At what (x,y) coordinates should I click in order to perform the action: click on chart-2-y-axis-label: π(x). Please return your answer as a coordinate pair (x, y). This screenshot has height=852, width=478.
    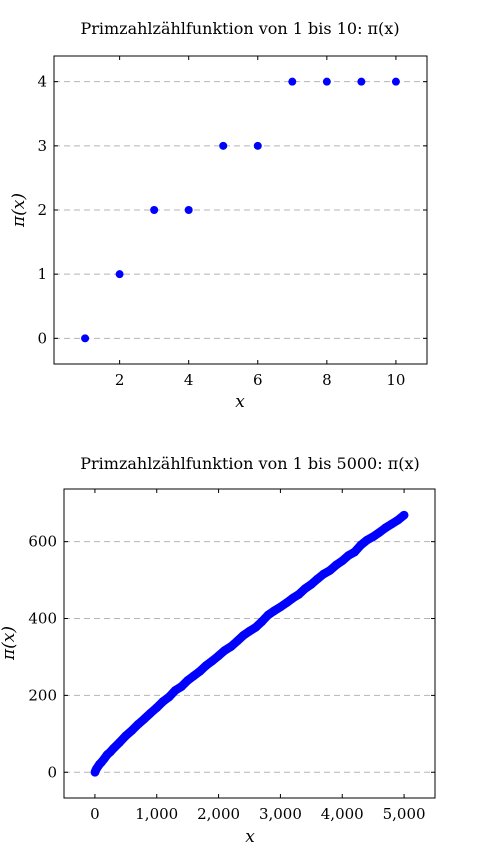
    Looking at the image, I should click on (9, 643).